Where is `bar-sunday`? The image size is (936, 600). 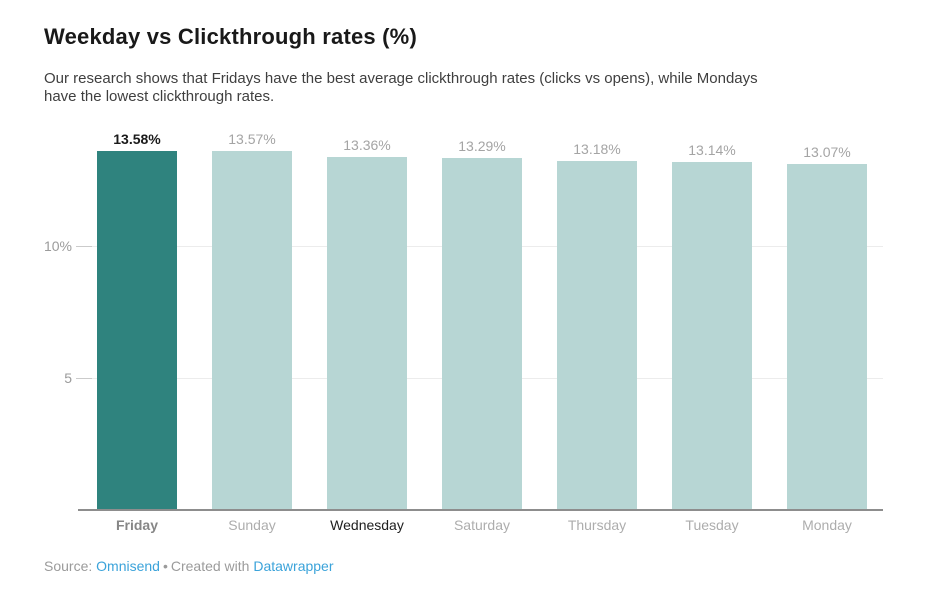
bar-sunday is located at coordinates (252, 330).